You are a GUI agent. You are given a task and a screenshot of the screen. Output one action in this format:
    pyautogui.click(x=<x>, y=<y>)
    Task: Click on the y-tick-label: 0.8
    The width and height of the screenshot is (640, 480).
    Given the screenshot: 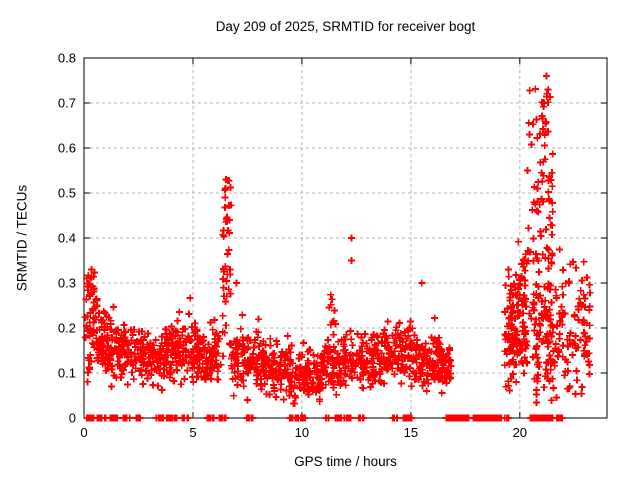 What is the action you would take?
    pyautogui.click(x=67, y=58)
    